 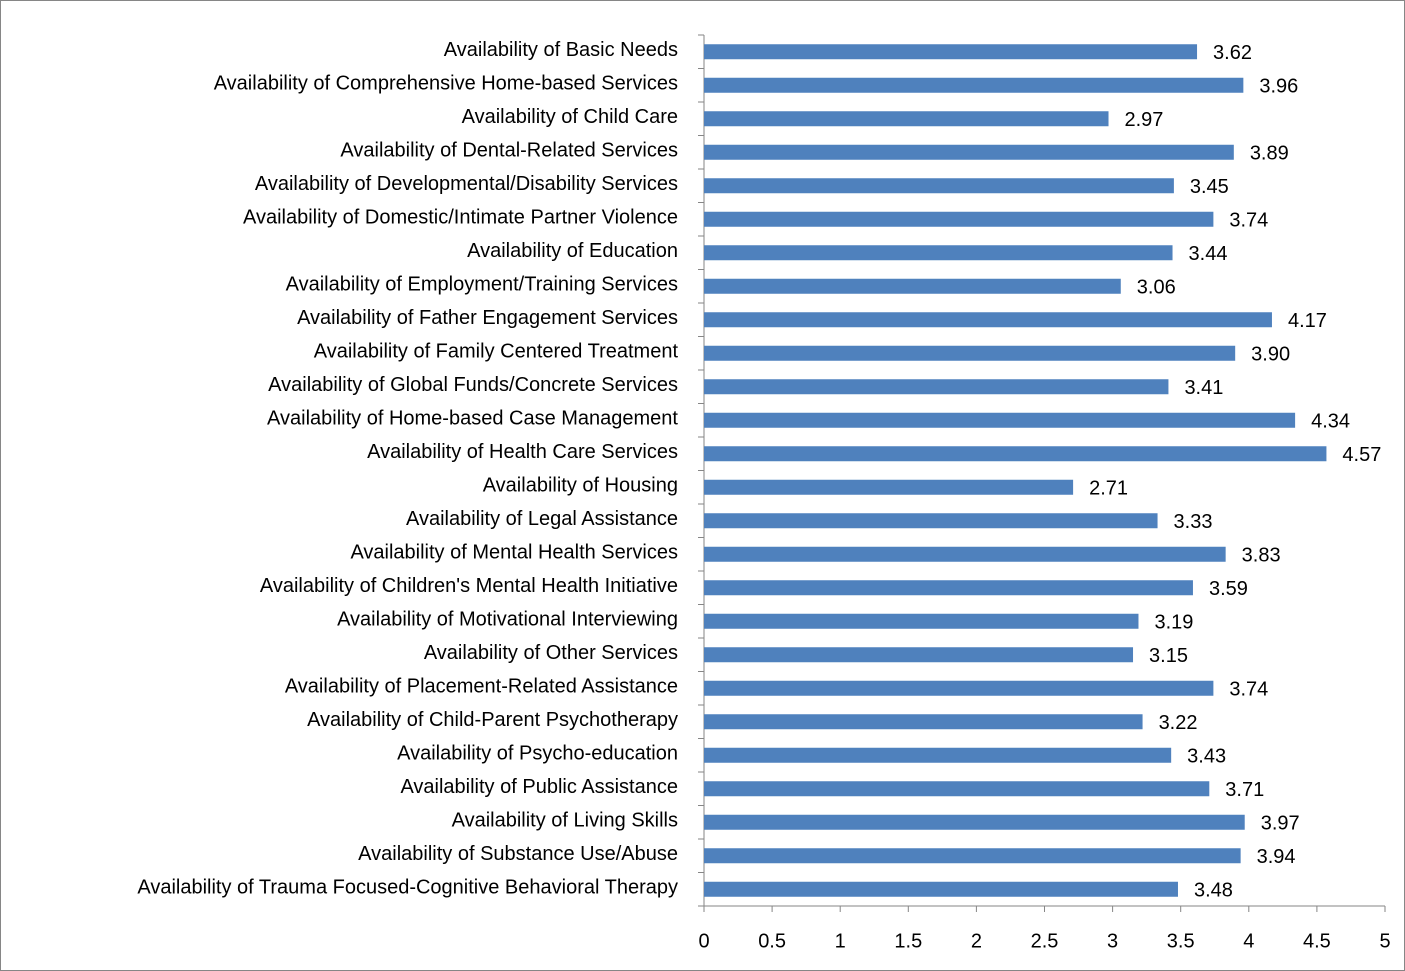 What do you see at coordinates (908, 941) in the screenshot?
I see `x-tick-label: 1.5` at bounding box center [908, 941].